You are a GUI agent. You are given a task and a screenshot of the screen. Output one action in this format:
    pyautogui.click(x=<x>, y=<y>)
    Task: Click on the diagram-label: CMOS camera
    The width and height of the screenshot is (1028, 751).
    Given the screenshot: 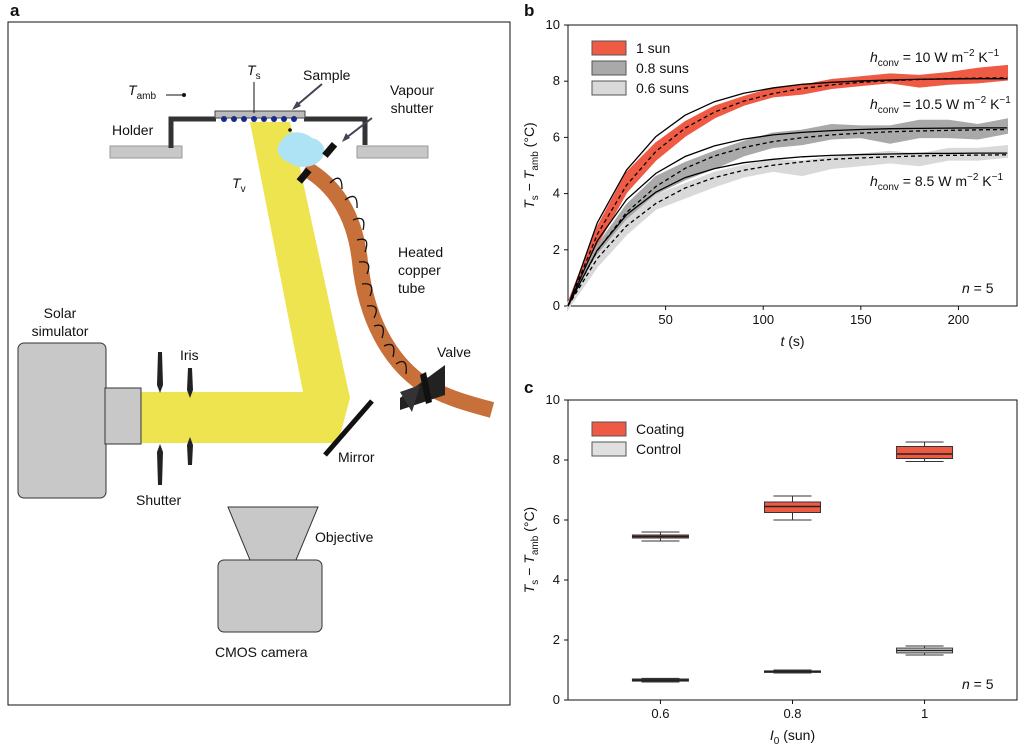 What is the action you would take?
    pyautogui.click(x=261, y=652)
    